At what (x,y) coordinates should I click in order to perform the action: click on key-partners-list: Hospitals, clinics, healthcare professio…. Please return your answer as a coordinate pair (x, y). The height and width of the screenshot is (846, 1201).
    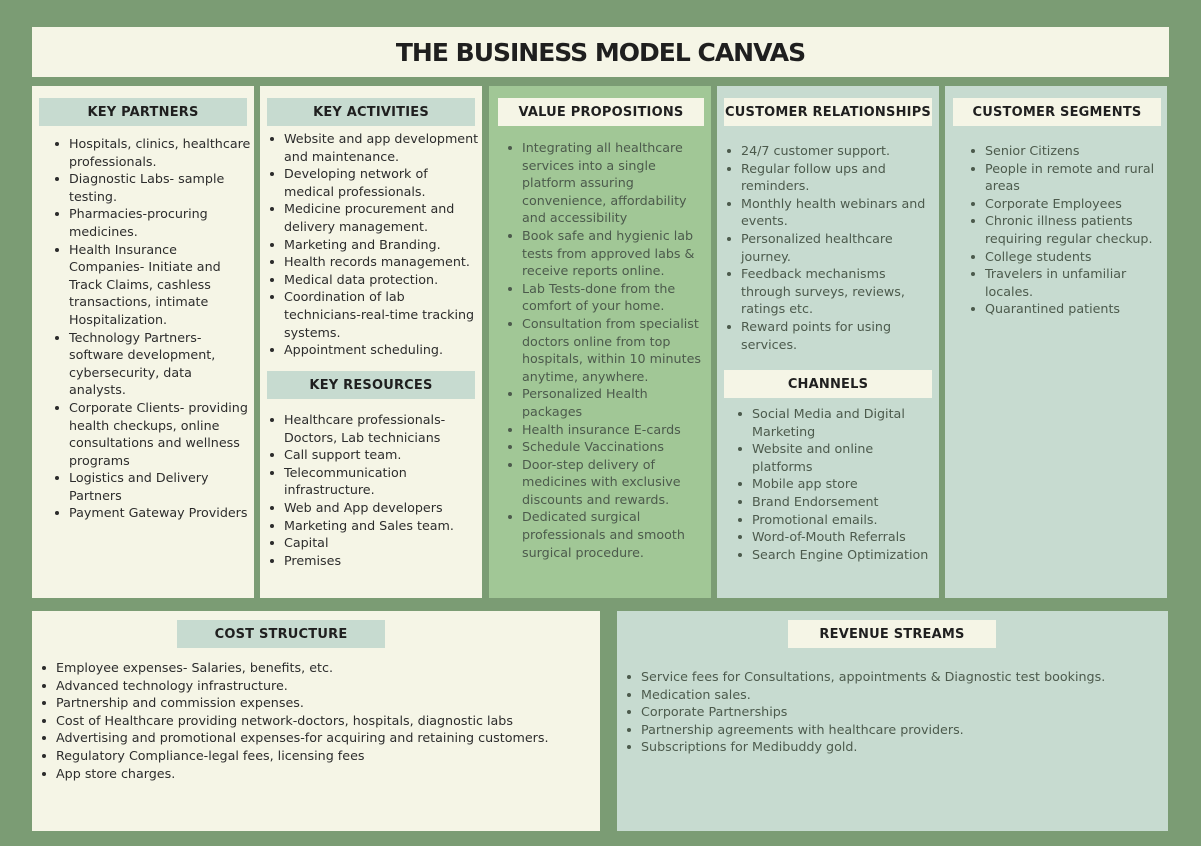
    Looking at the image, I should click on (153, 328).